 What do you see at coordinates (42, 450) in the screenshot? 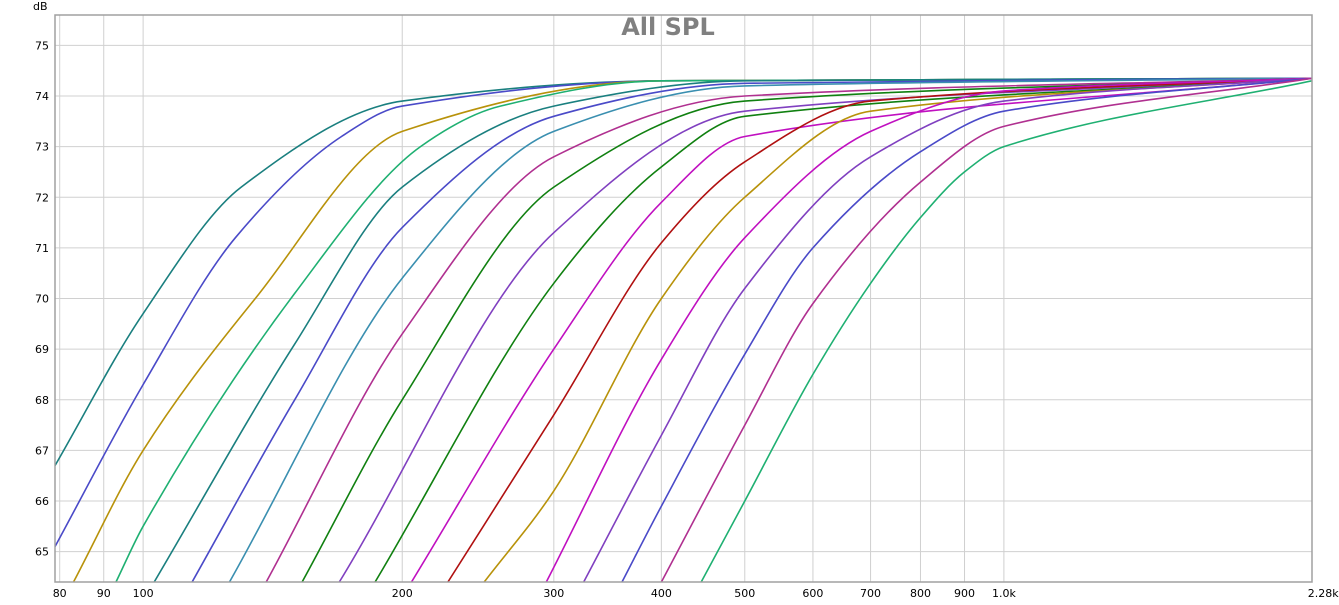
I see `y-tick-label: 67` at bounding box center [42, 450].